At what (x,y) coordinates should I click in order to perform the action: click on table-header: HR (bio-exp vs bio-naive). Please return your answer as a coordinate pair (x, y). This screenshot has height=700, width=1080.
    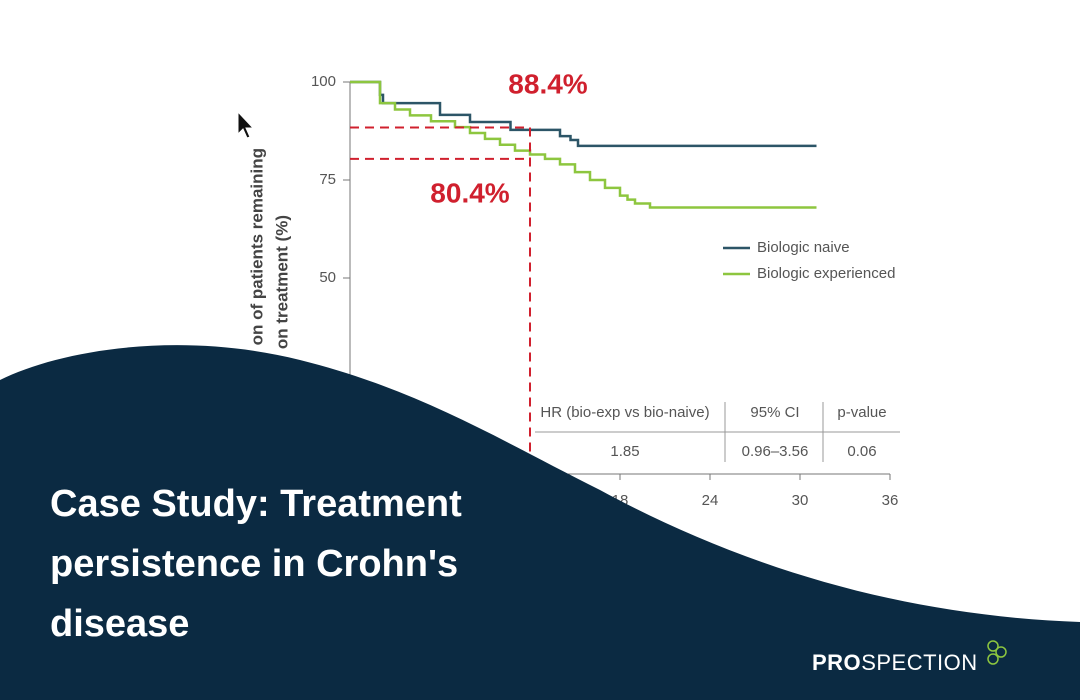
    Looking at the image, I should click on (624, 412).